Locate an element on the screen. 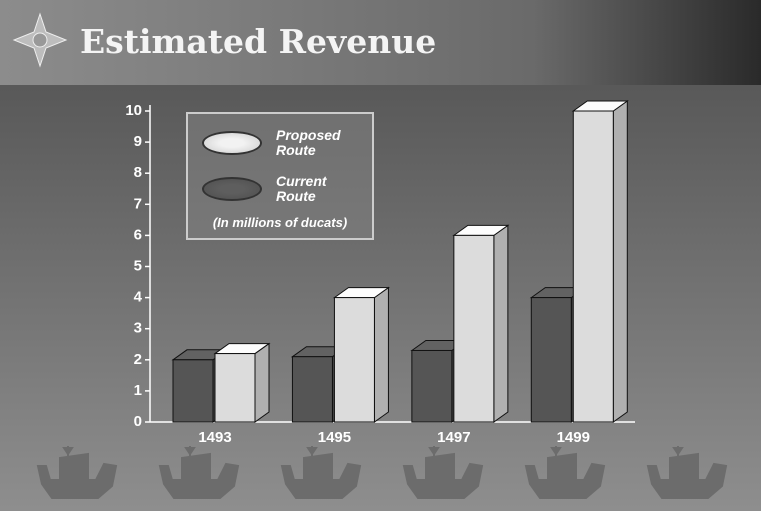 The image size is (761, 511). legend-item: Current Route is located at coordinates (279, 189).